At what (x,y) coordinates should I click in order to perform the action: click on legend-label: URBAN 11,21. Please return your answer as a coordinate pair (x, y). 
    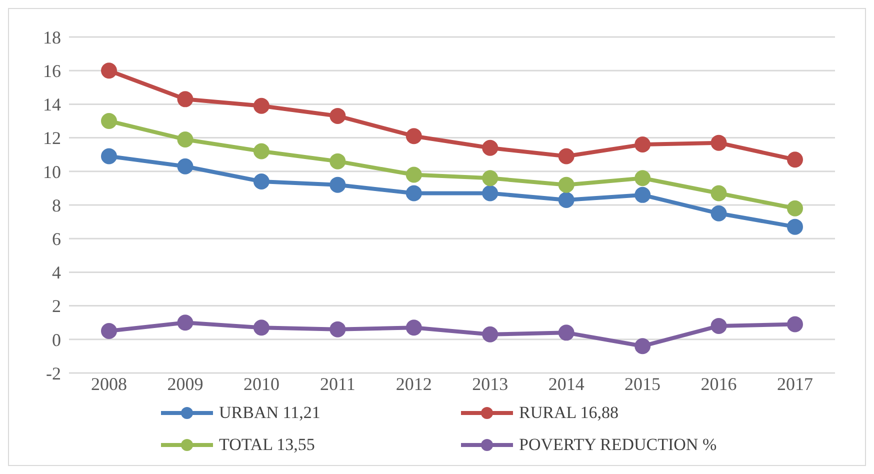
    Looking at the image, I should click on (269, 413).